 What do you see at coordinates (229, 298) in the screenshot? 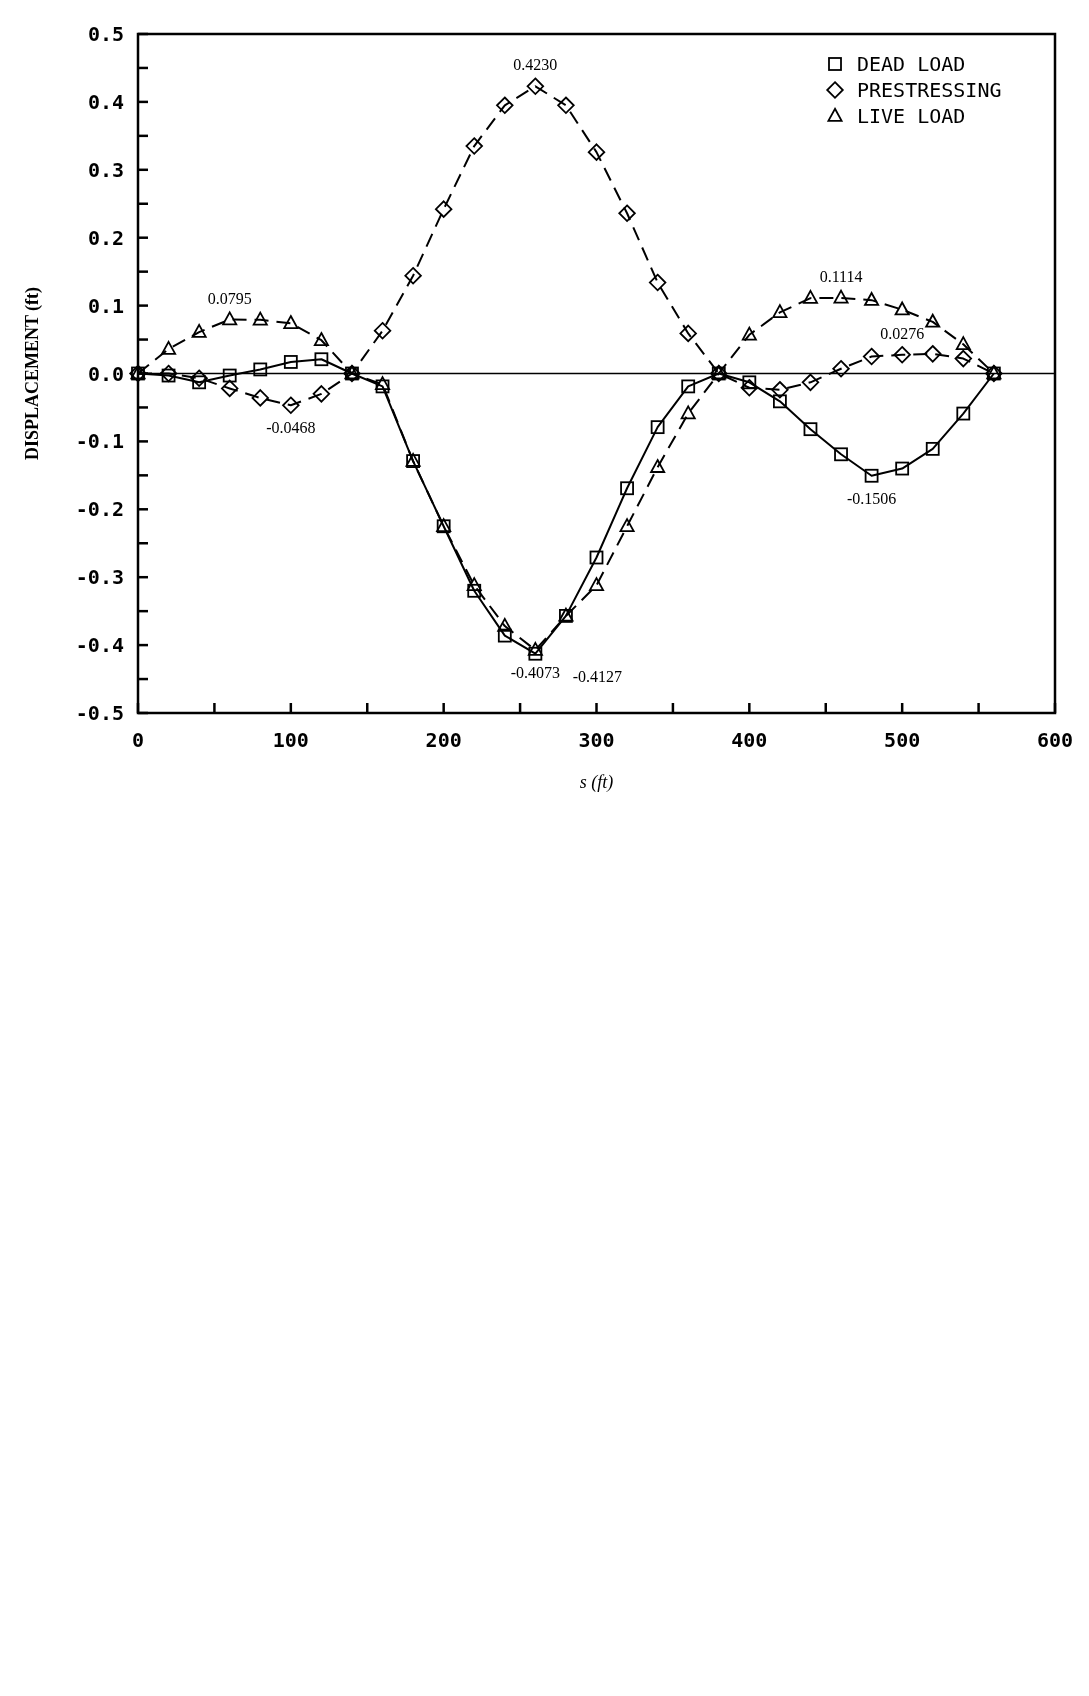
I see `annotation: 0.0795` at bounding box center [229, 298].